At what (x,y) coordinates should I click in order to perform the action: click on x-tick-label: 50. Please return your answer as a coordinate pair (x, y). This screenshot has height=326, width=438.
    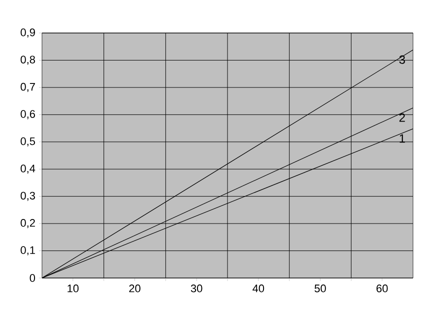
    Looking at the image, I should click on (320, 288).